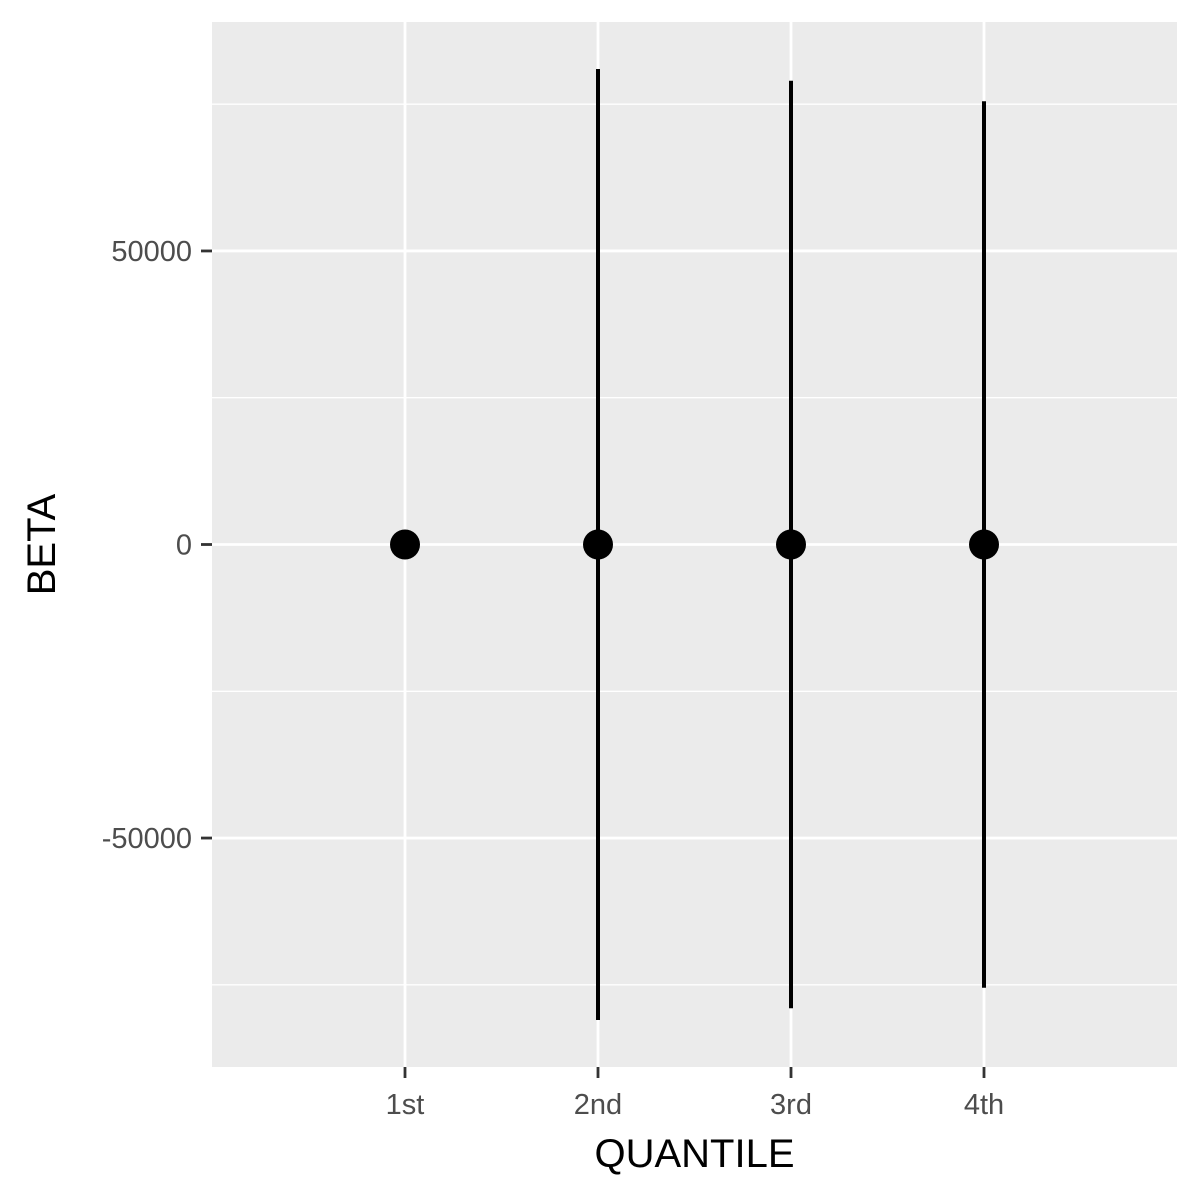 The width and height of the screenshot is (1200, 1200). Describe the element at coordinates (147, 839) in the screenshot. I see `y-tick-label: -50000` at that location.